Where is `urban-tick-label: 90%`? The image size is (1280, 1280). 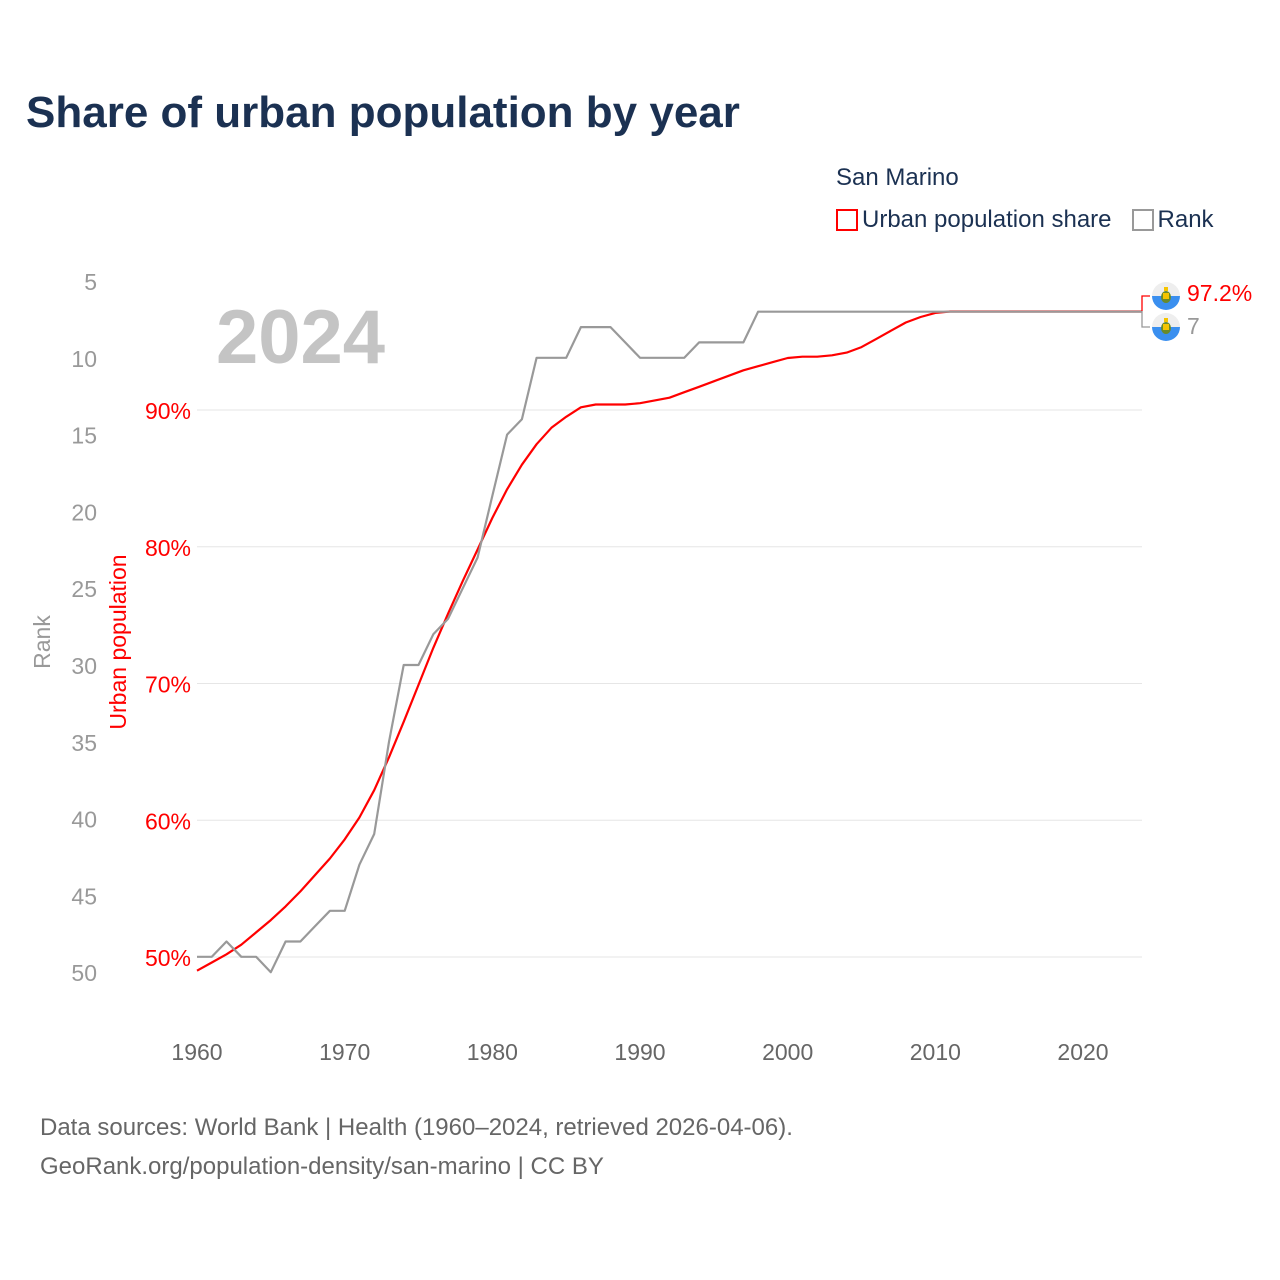
urban-tick-label: 90% is located at coordinates (168, 411).